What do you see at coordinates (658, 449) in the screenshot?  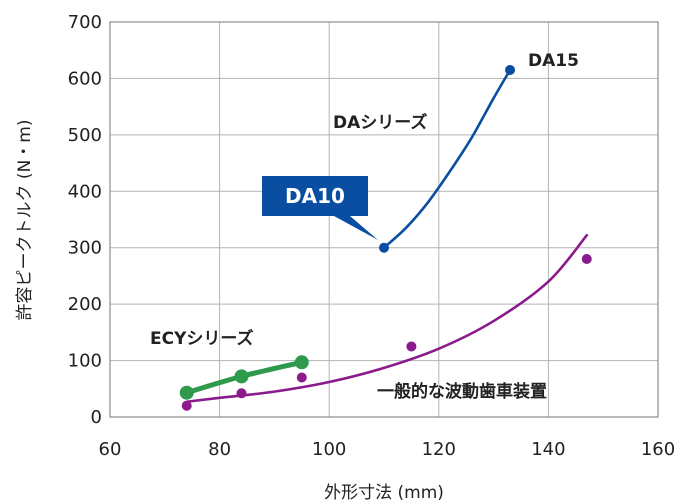 I see `x-tick-label: 160` at bounding box center [658, 449].